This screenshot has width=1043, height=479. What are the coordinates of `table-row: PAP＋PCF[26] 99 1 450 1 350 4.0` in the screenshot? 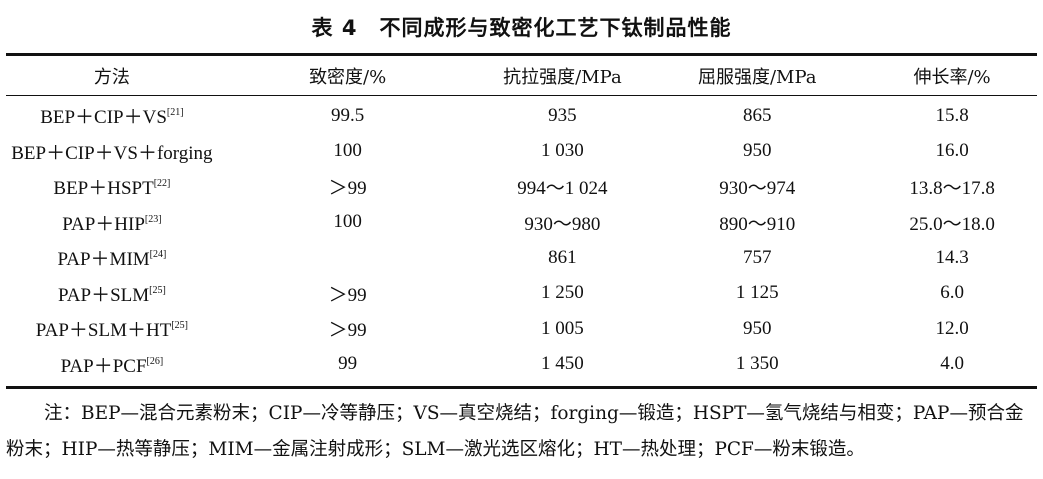 It's located at (521, 365).